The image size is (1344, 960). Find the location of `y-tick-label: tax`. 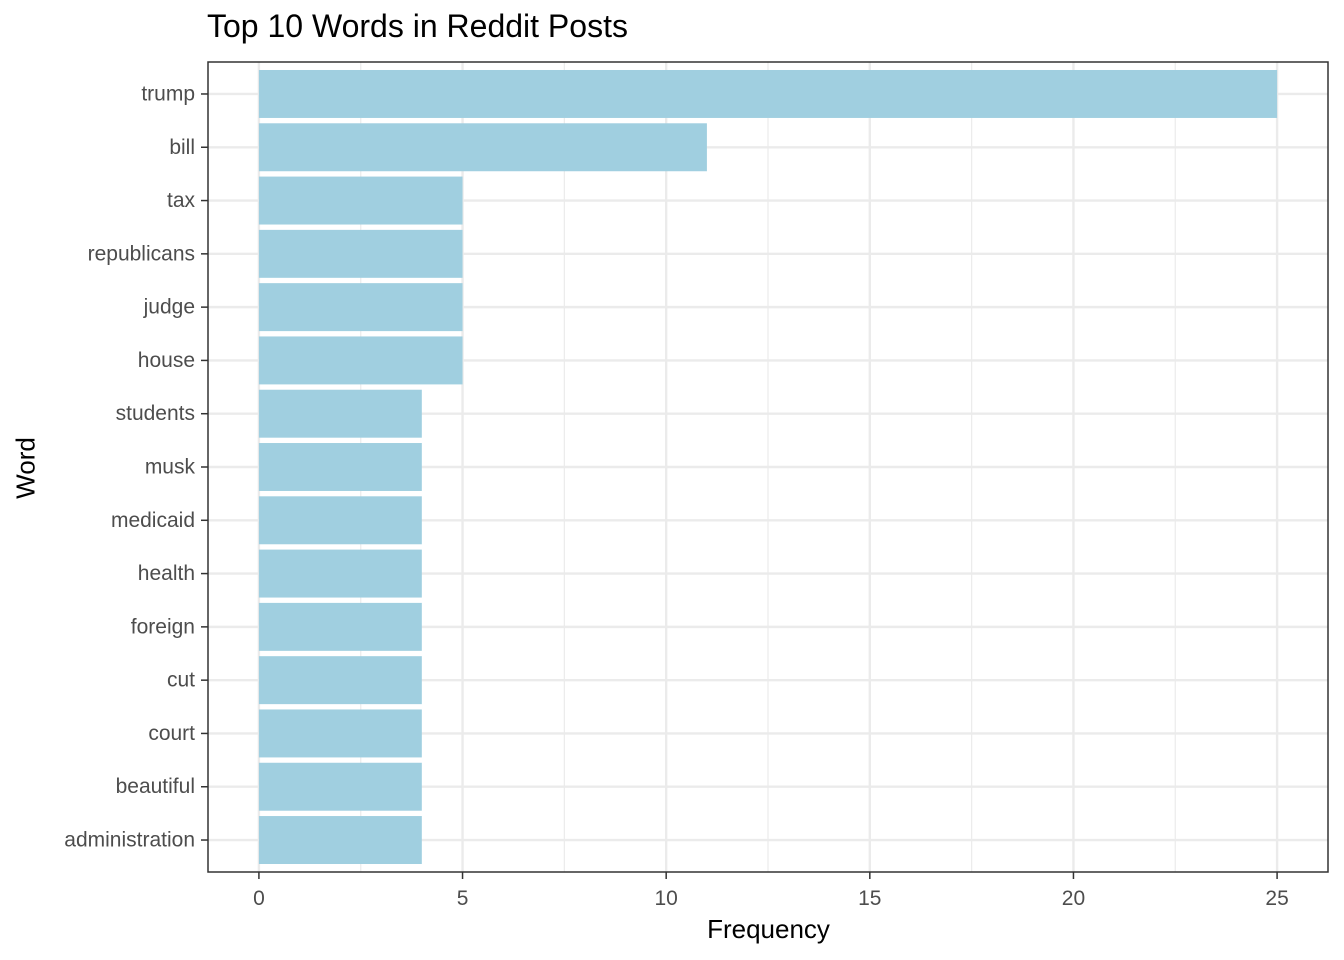

y-tick-label: tax is located at coordinates (181, 200).